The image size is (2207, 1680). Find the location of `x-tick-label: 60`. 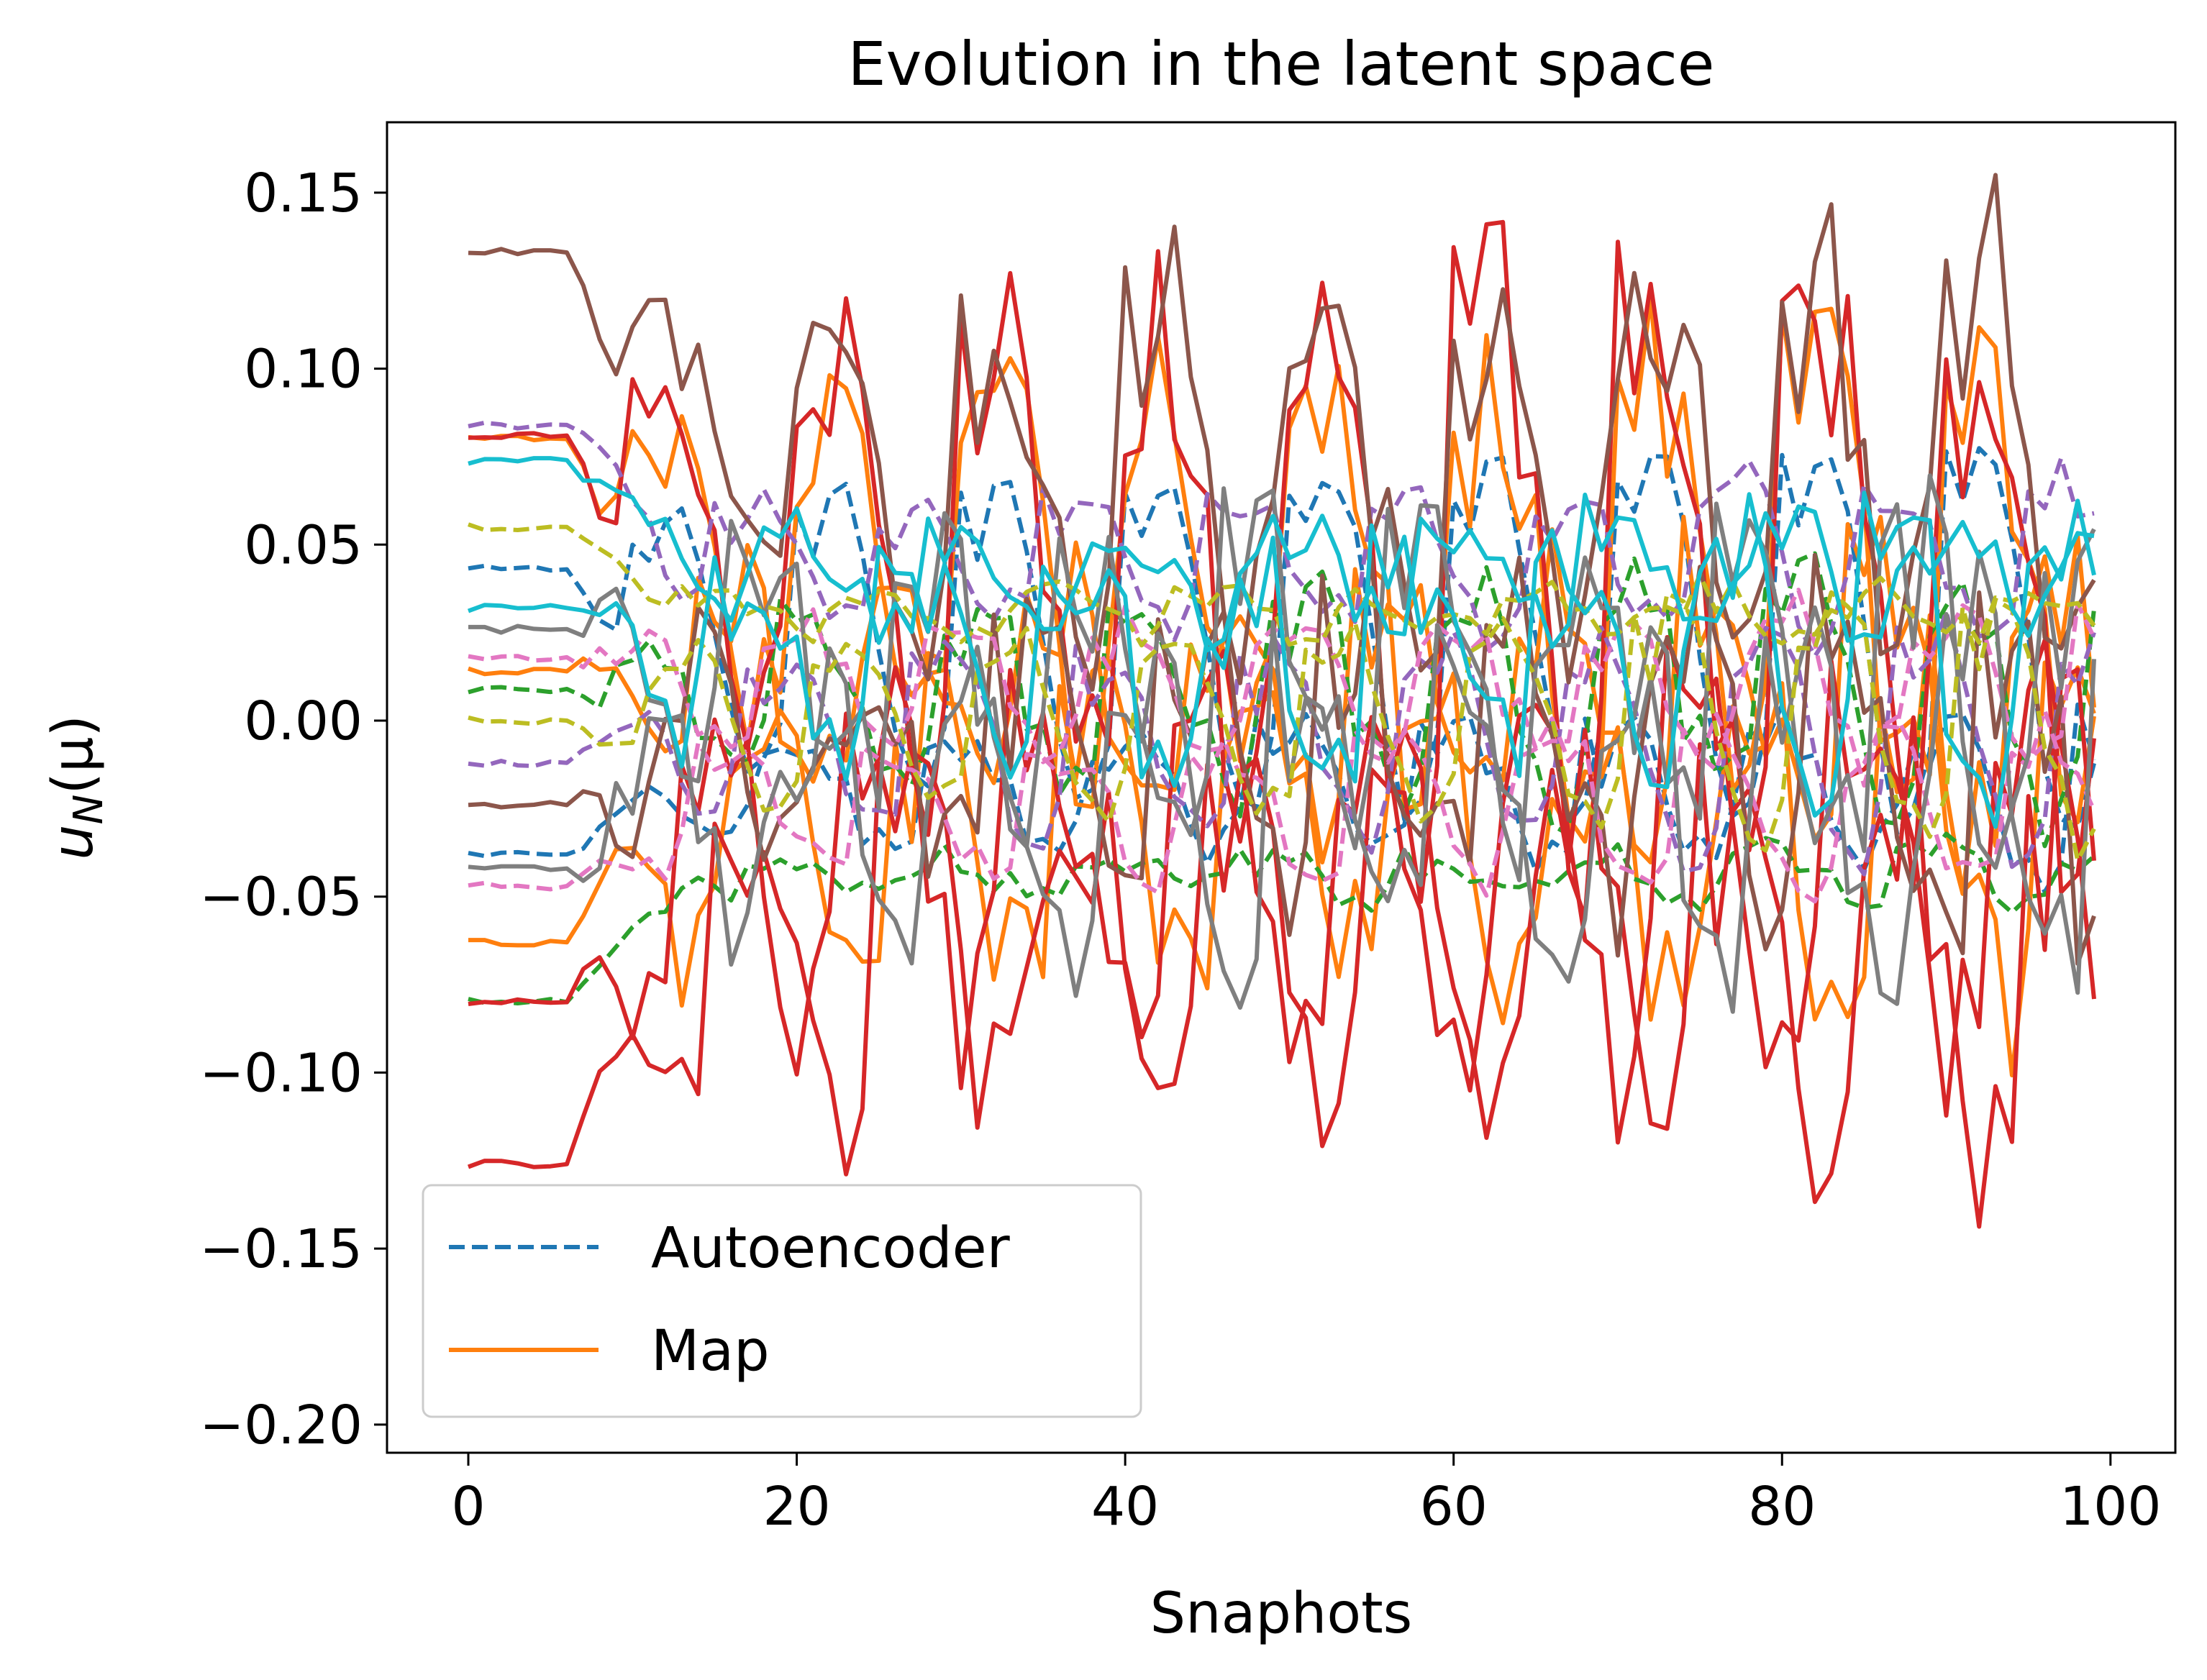

x-tick-label: 60 is located at coordinates (1454, 1507).